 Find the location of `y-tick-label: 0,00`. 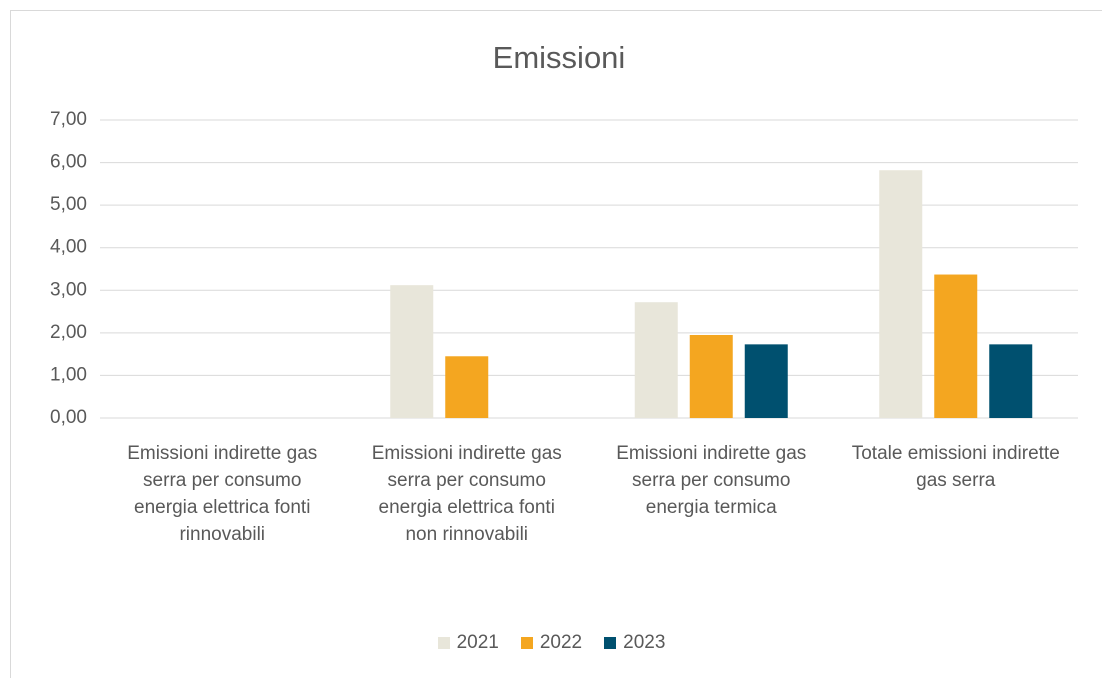

y-tick-label: 0,00 is located at coordinates (68, 417).